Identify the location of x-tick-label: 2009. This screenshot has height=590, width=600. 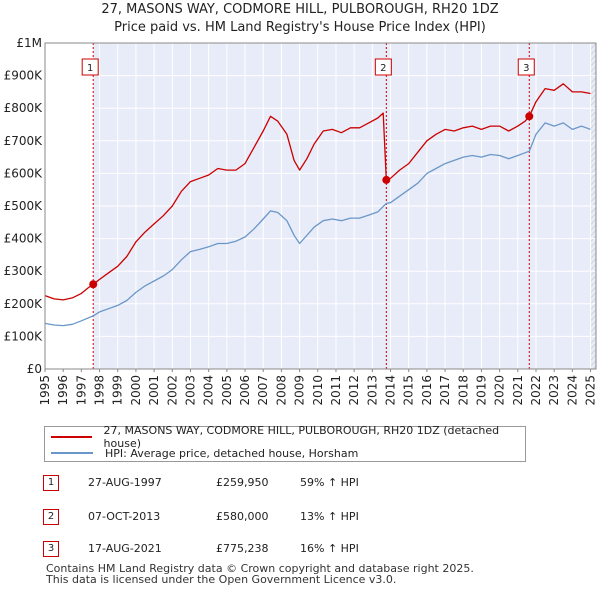
(300, 390).